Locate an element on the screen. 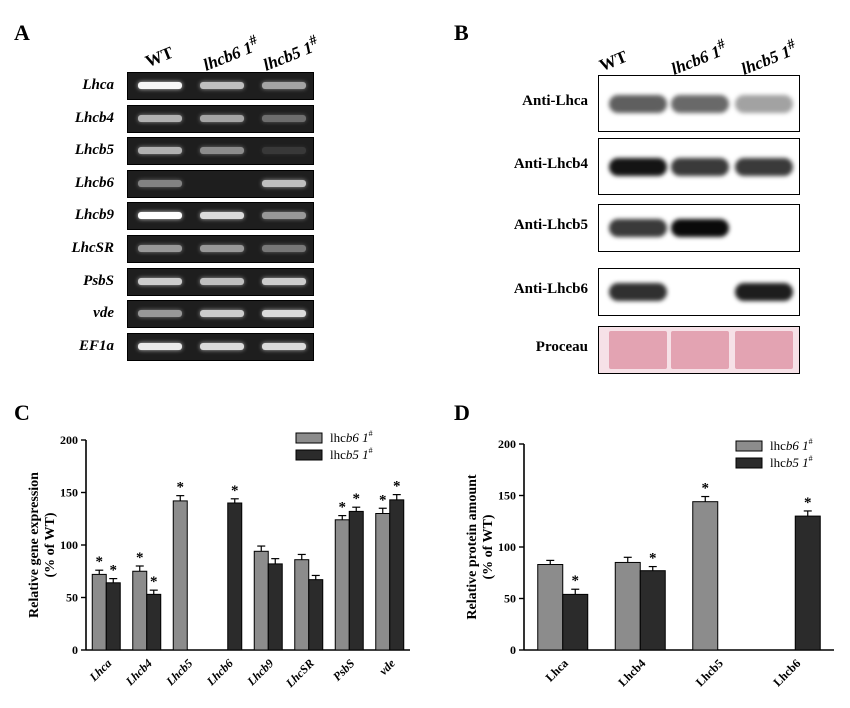  gel-label-lhcsr: LhcSR is located at coordinates (92, 248).